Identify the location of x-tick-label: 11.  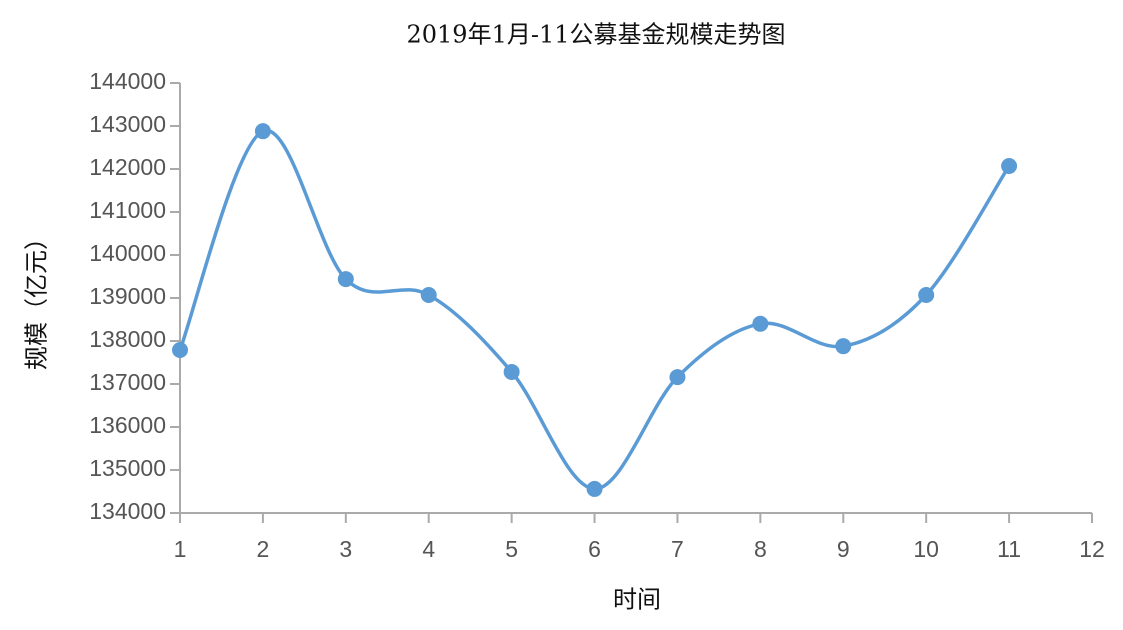
(1009, 549).